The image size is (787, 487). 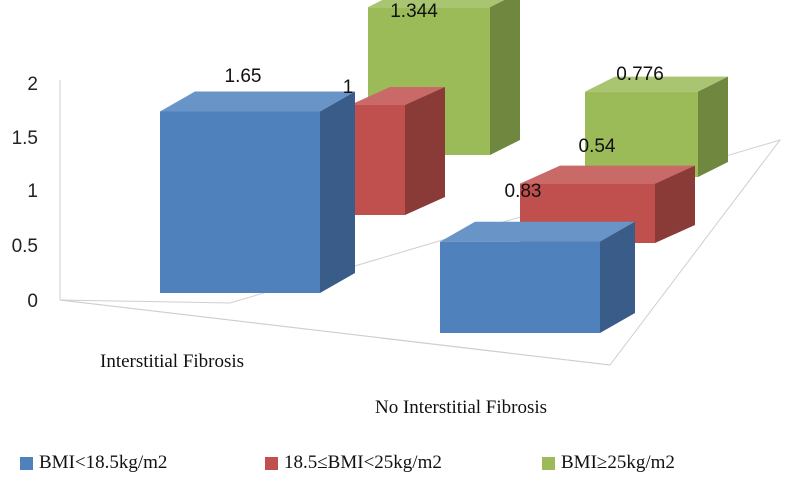 I want to click on y-tick-label: 1, so click(x=32, y=191).